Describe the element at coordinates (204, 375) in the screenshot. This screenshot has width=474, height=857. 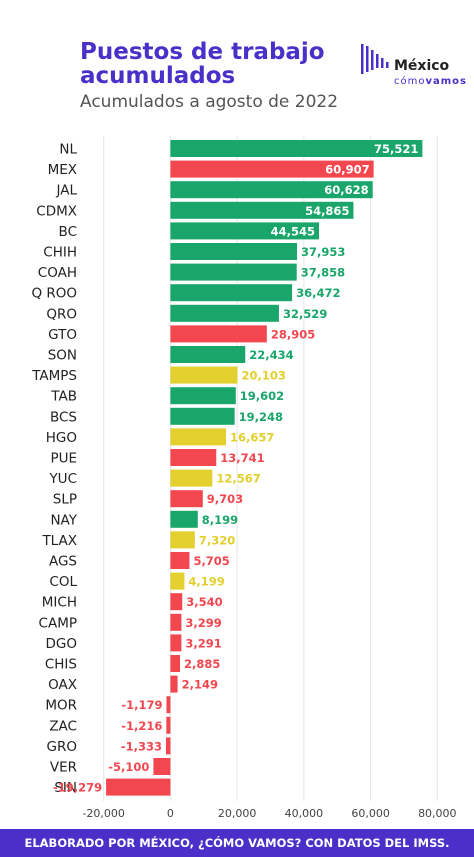
I see `bar-tamps` at that location.